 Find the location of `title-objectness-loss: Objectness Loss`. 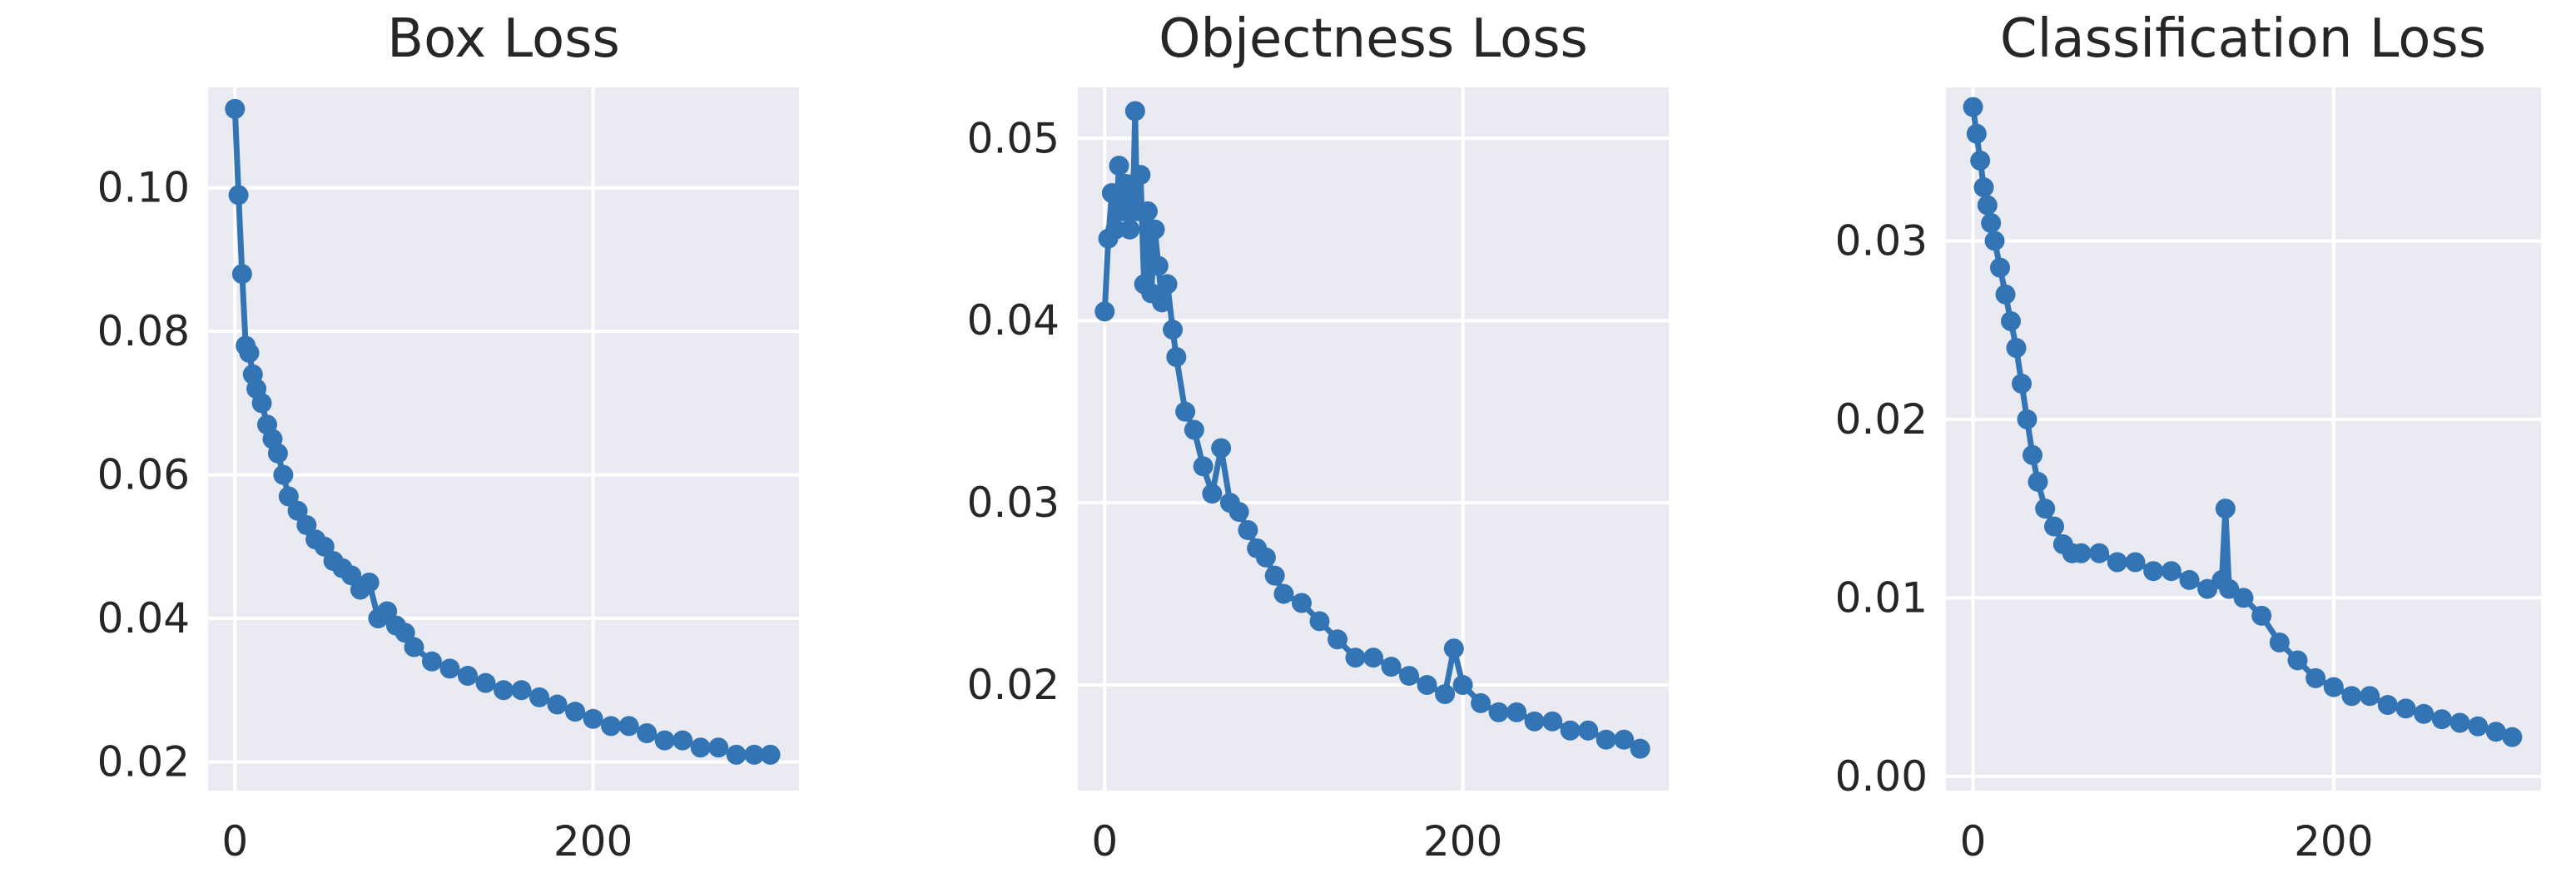

title-objectness-loss: Objectness Loss is located at coordinates (1373, 39).